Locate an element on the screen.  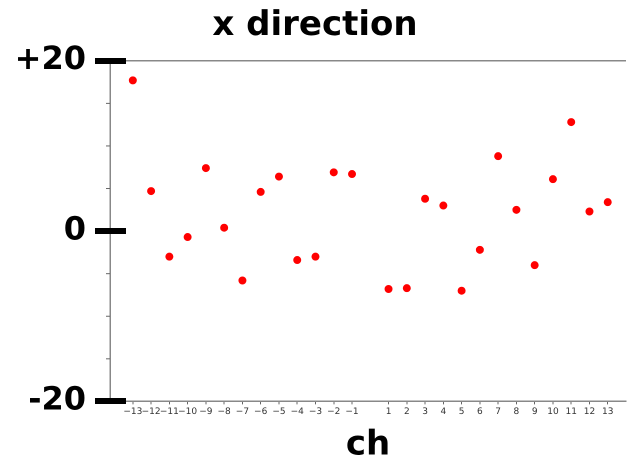
x-tick-label: 3 is located at coordinates (425, 412).